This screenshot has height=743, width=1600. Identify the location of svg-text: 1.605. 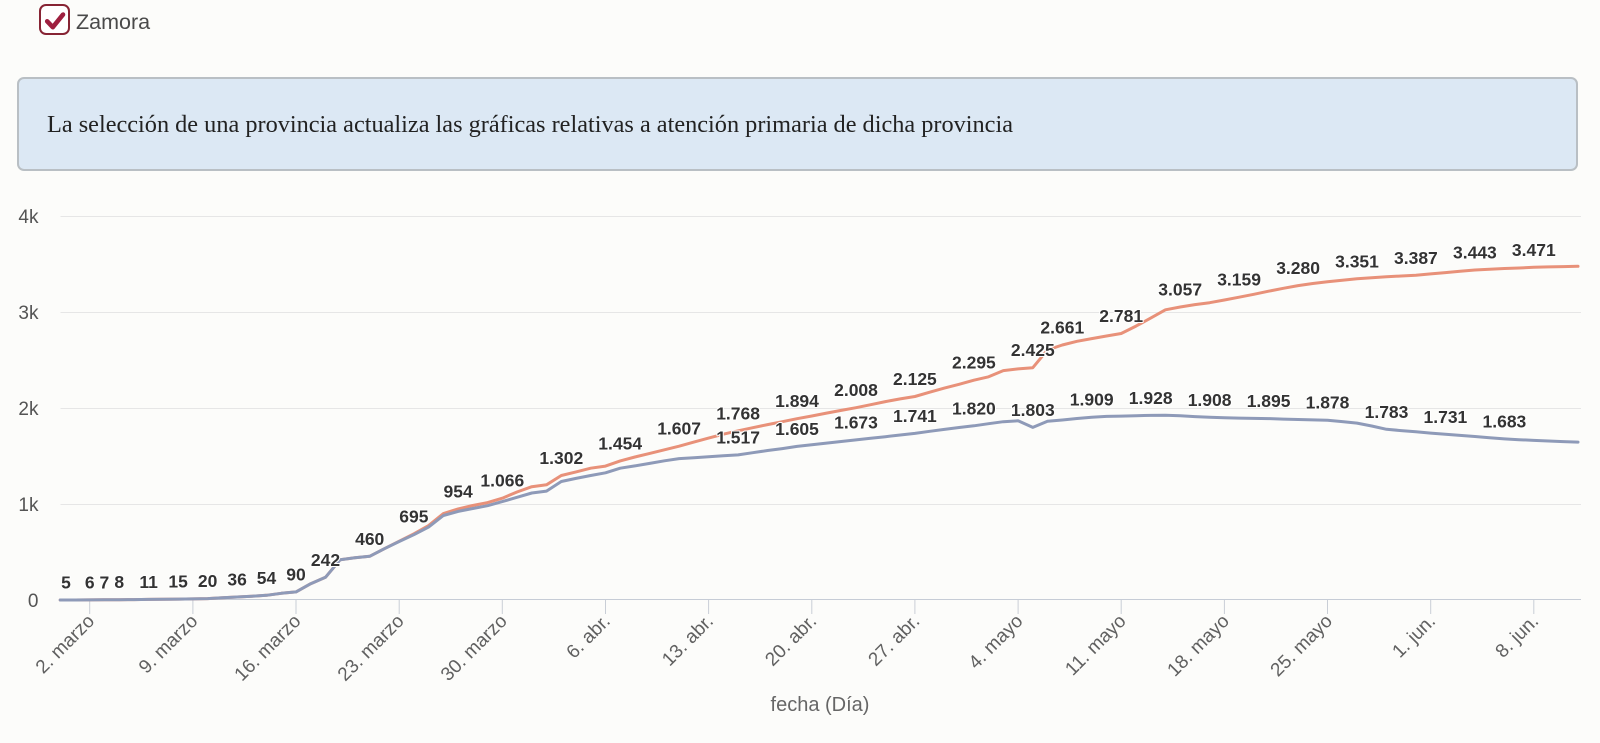
(797, 429).